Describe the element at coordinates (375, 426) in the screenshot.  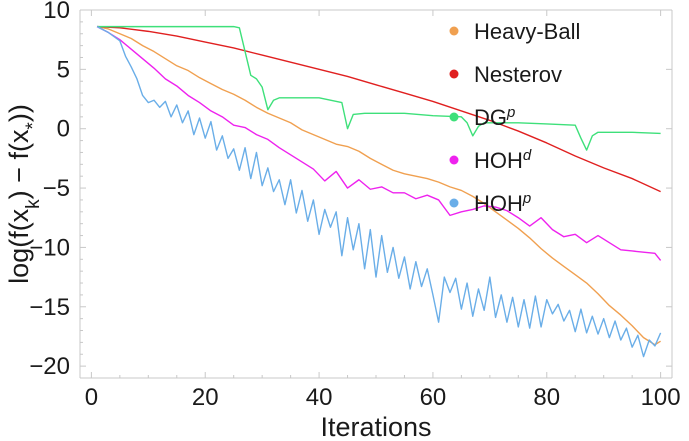
I see `x-axis-label: Iterations` at that location.